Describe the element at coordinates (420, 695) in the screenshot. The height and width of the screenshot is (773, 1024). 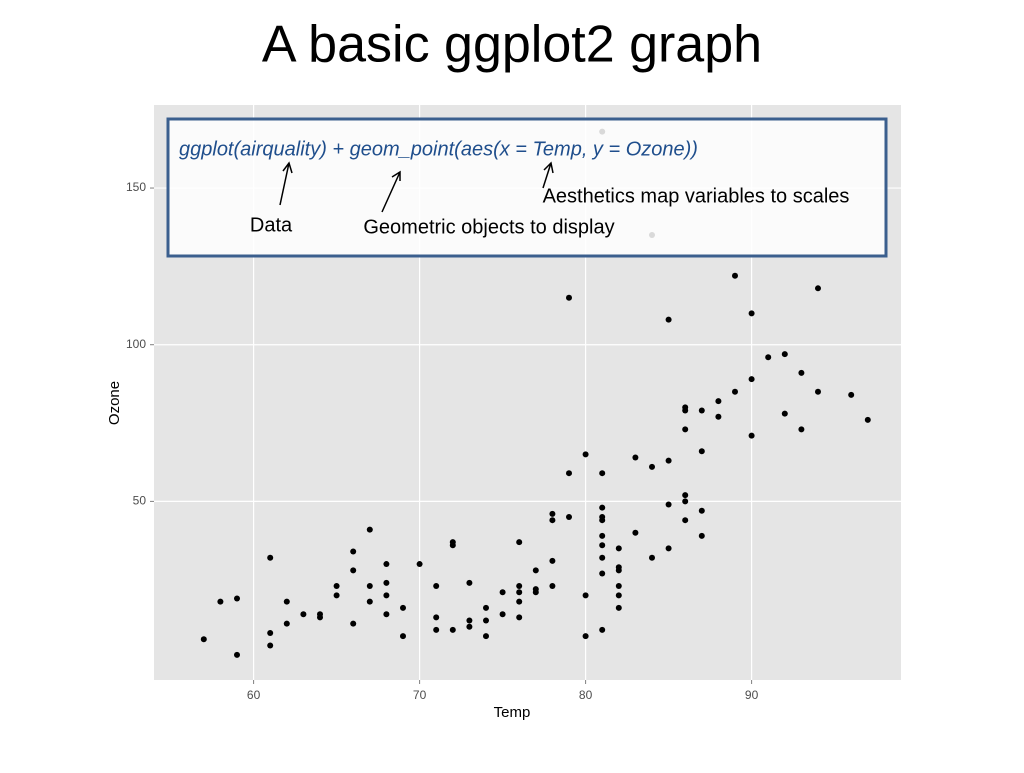
I see `x-tick-label: 70` at that location.